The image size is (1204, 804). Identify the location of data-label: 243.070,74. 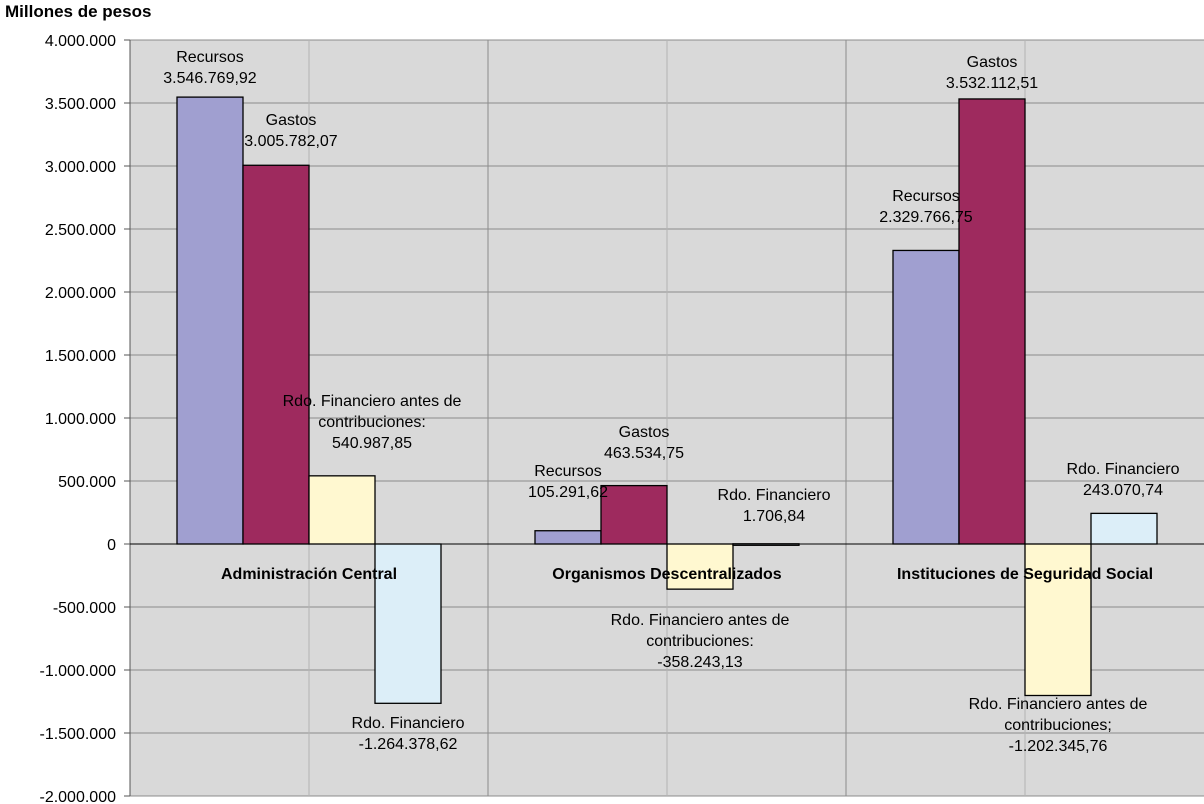
(1123, 490).